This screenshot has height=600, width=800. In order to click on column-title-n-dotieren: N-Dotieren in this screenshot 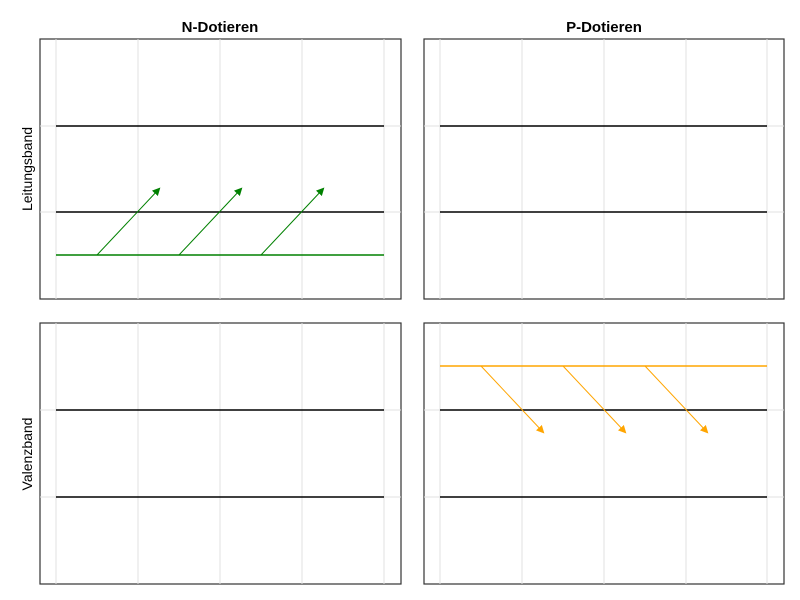, I will do `click(220, 27)`.